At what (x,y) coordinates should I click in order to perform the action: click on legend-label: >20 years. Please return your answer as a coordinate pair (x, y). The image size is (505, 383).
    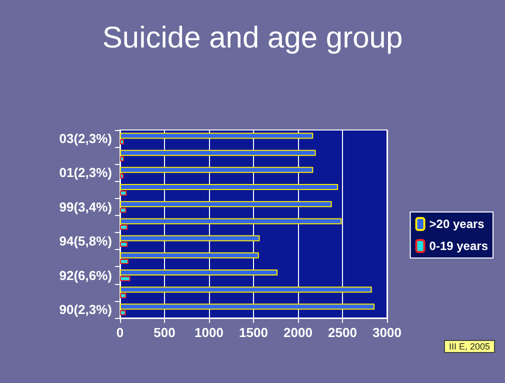
    Looking at the image, I should click on (457, 224).